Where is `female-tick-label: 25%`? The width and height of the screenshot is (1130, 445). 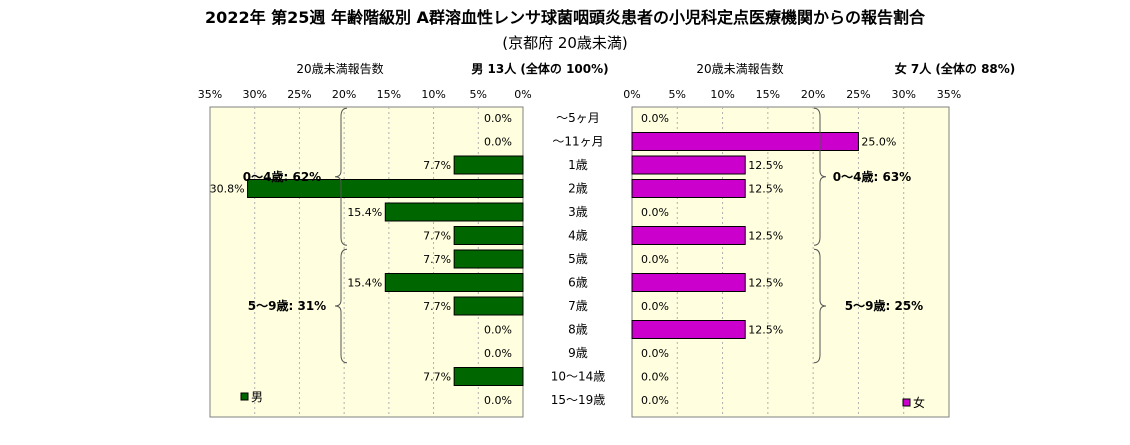 female-tick-label: 25% is located at coordinates (858, 94).